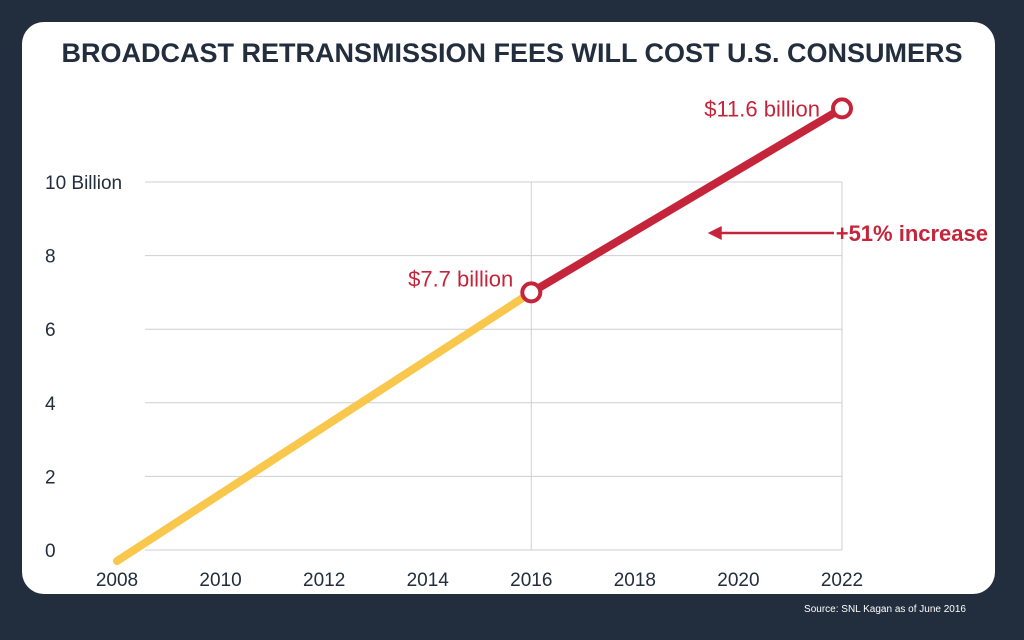 The width and height of the screenshot is (1024, 640). What do you see at coordinates (50, 551) in the screenshot?
I see `y-tick-label: 0` at bounding box center [50, 551].